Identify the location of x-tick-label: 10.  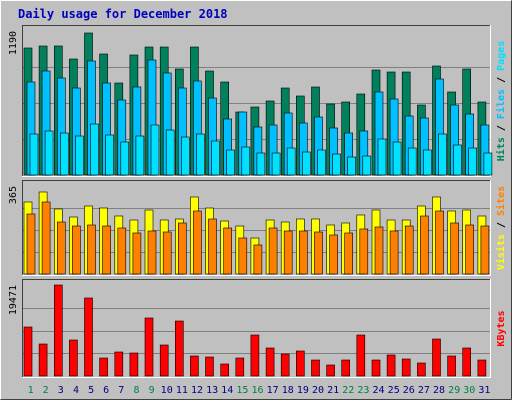
(167, 390).